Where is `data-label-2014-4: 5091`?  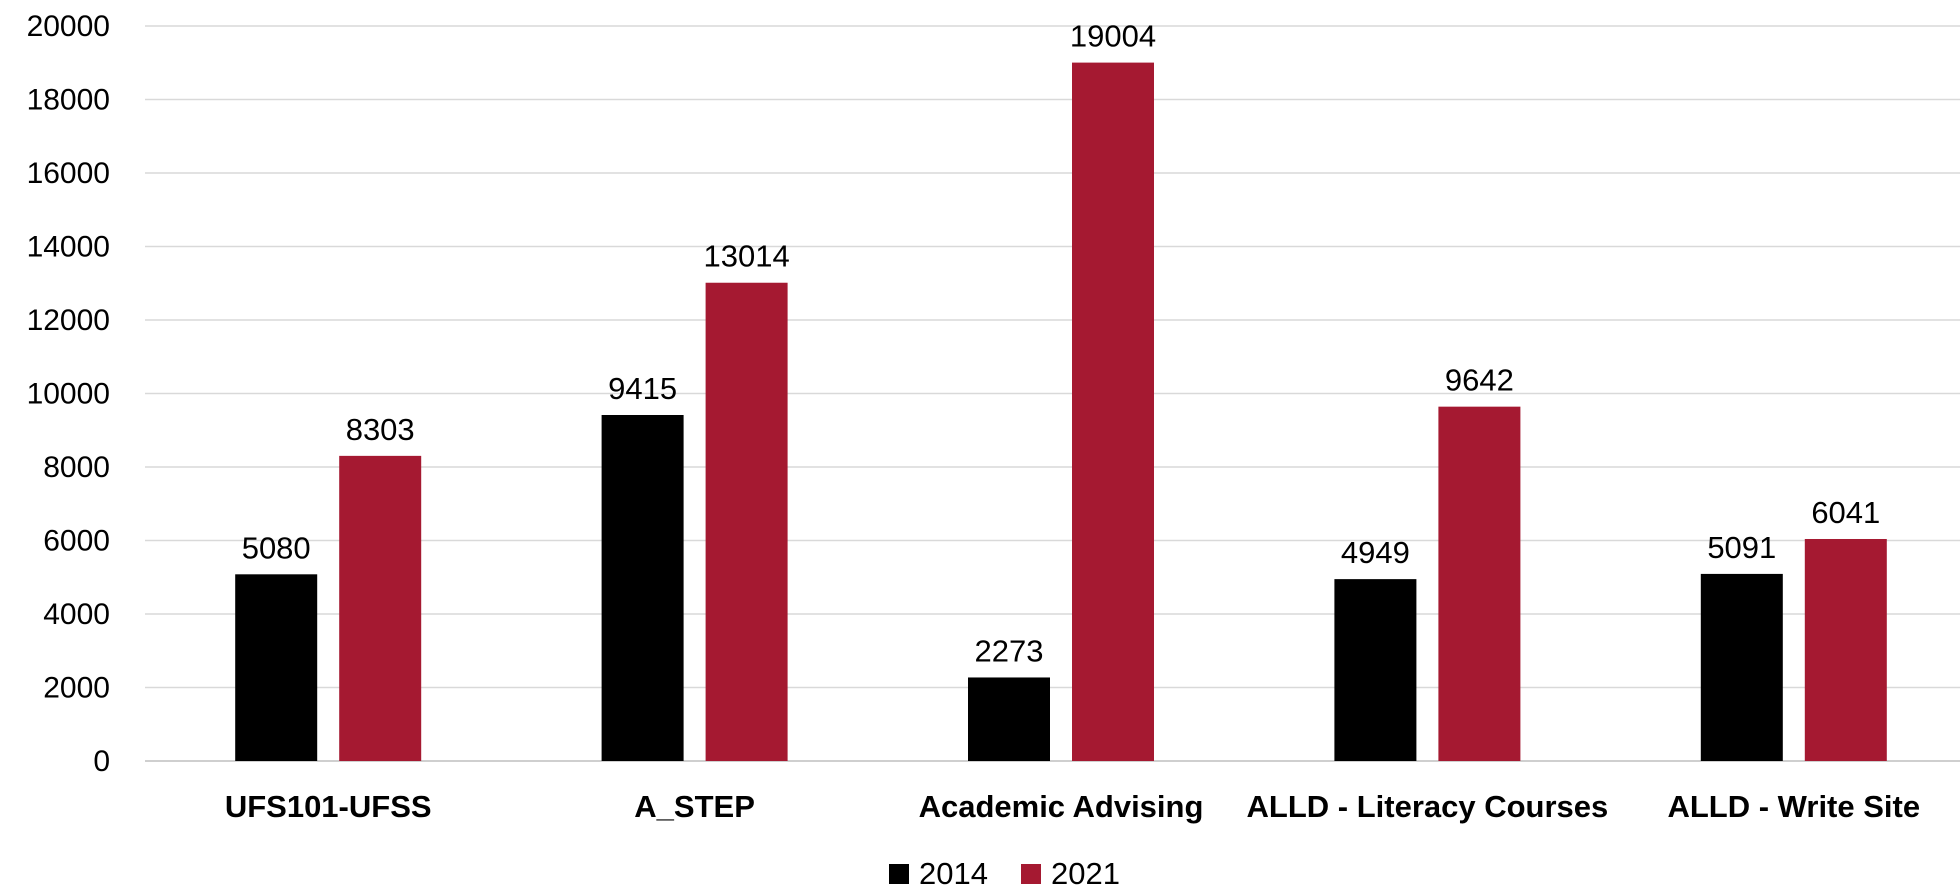
data-label-2014-4: 5091 is located at coordinates (1741, 547).